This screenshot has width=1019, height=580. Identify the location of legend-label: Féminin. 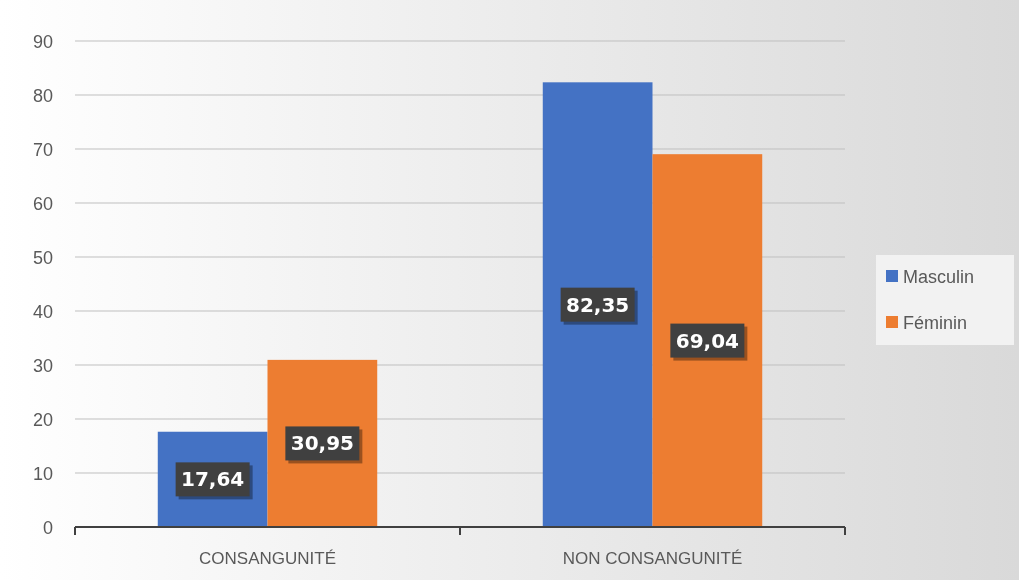
(935, 323).